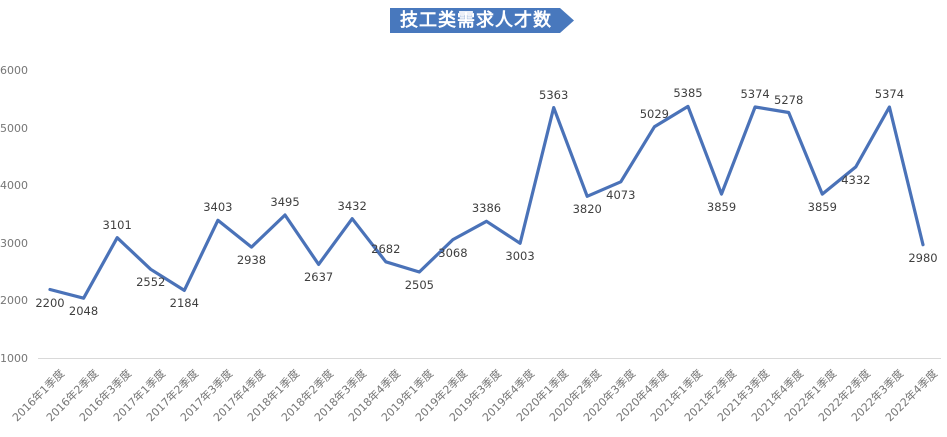 The width and height of the screenshot is (947, 437). Describe the element at coordinates (318, 277) in the screenshot. I see `data-label: 2637` at that location.